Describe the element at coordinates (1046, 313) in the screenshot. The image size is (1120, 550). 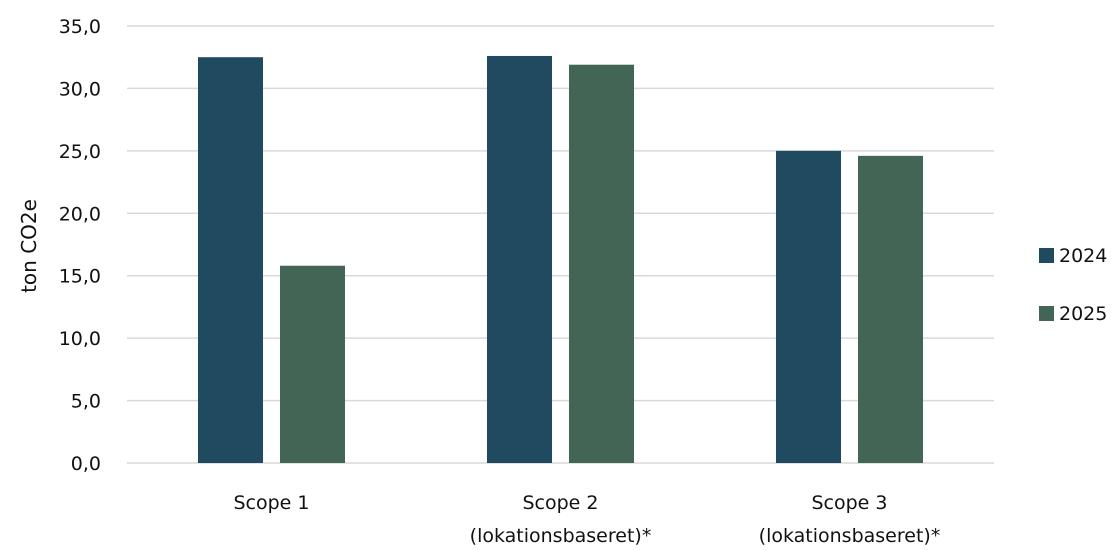
I see `legend-swatch-2025` at that location.